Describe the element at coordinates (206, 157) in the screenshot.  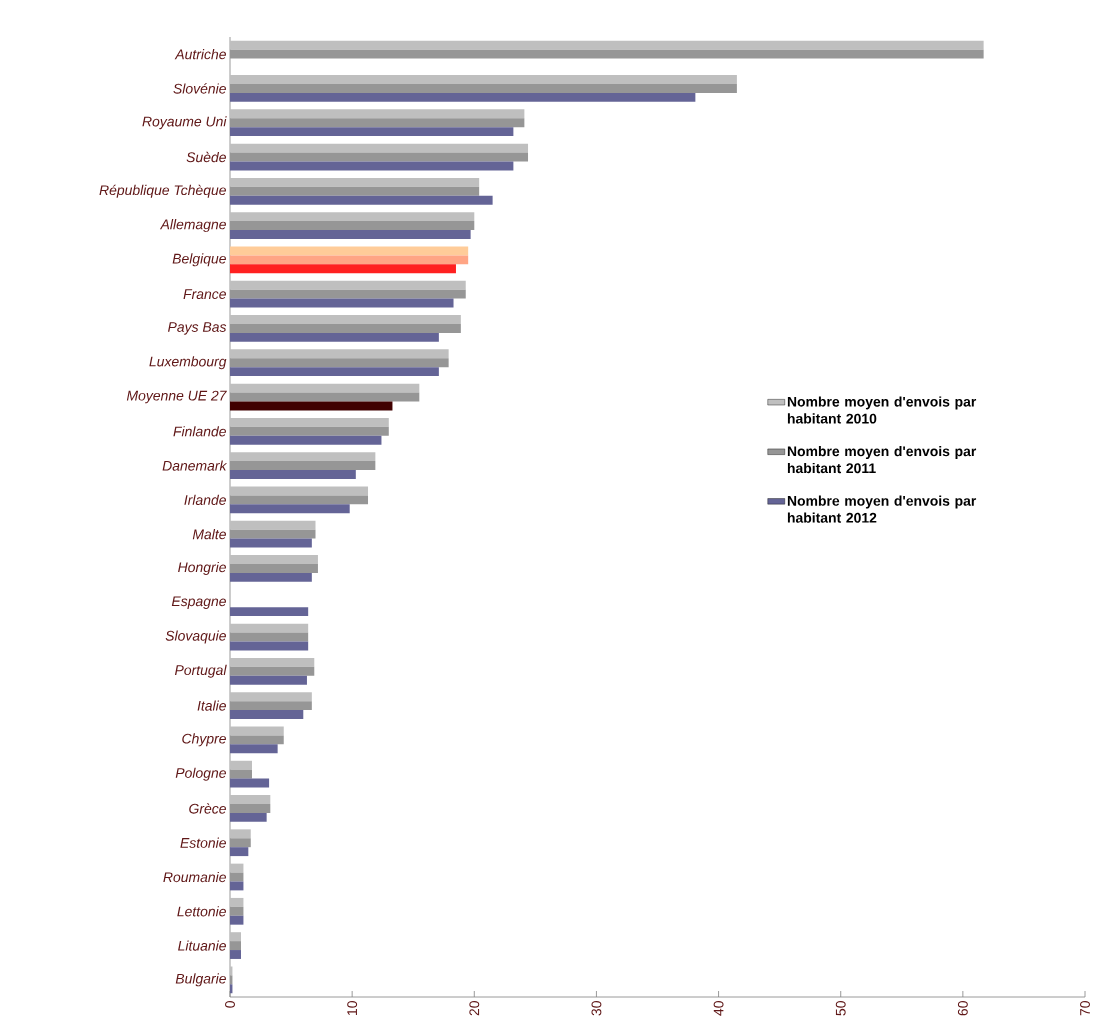
I see `y-tick-label: Suède` at that location.